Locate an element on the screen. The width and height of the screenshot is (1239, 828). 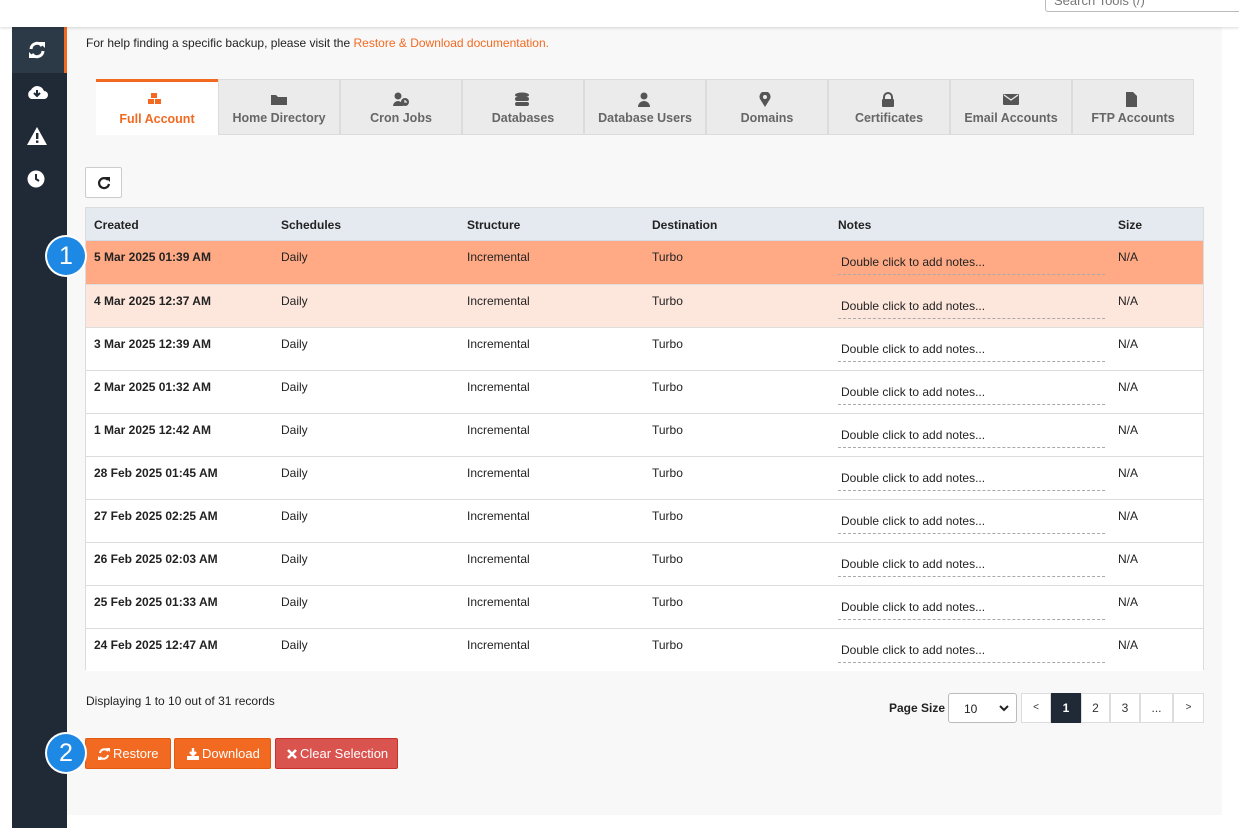
tab: Databases is located at coordinates (523, 107).